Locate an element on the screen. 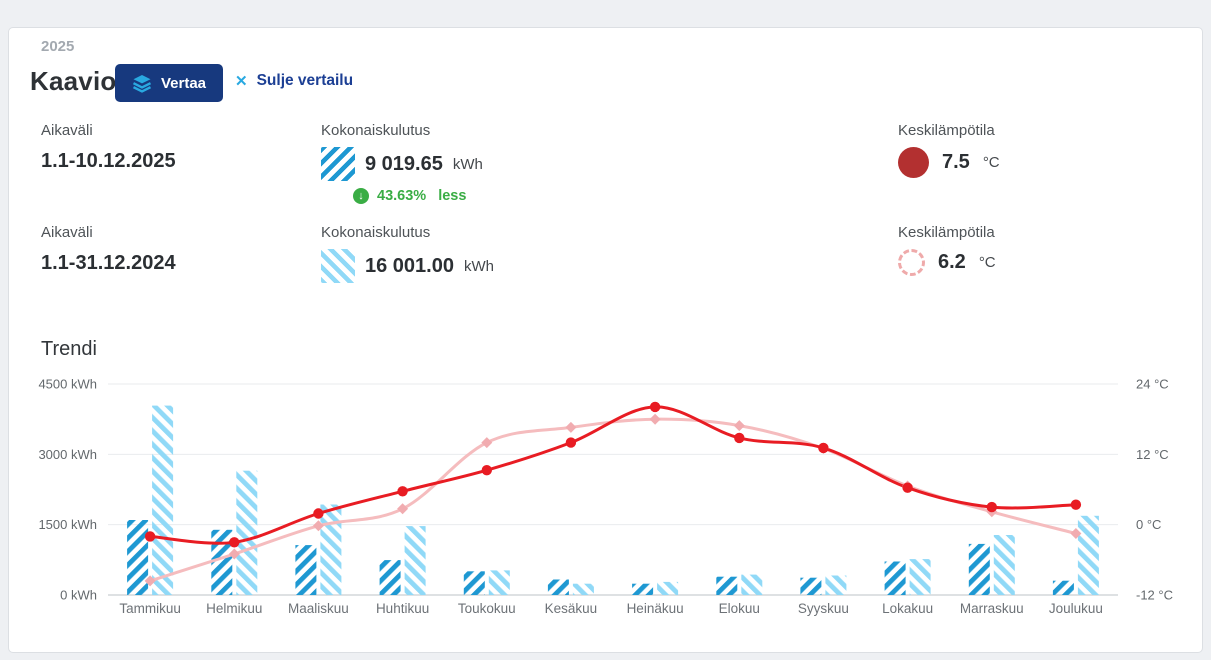 Image resolution: width=1211 pixels, height=660 pixels. month-label: Marraskuu is located at coordinates (992, 608).